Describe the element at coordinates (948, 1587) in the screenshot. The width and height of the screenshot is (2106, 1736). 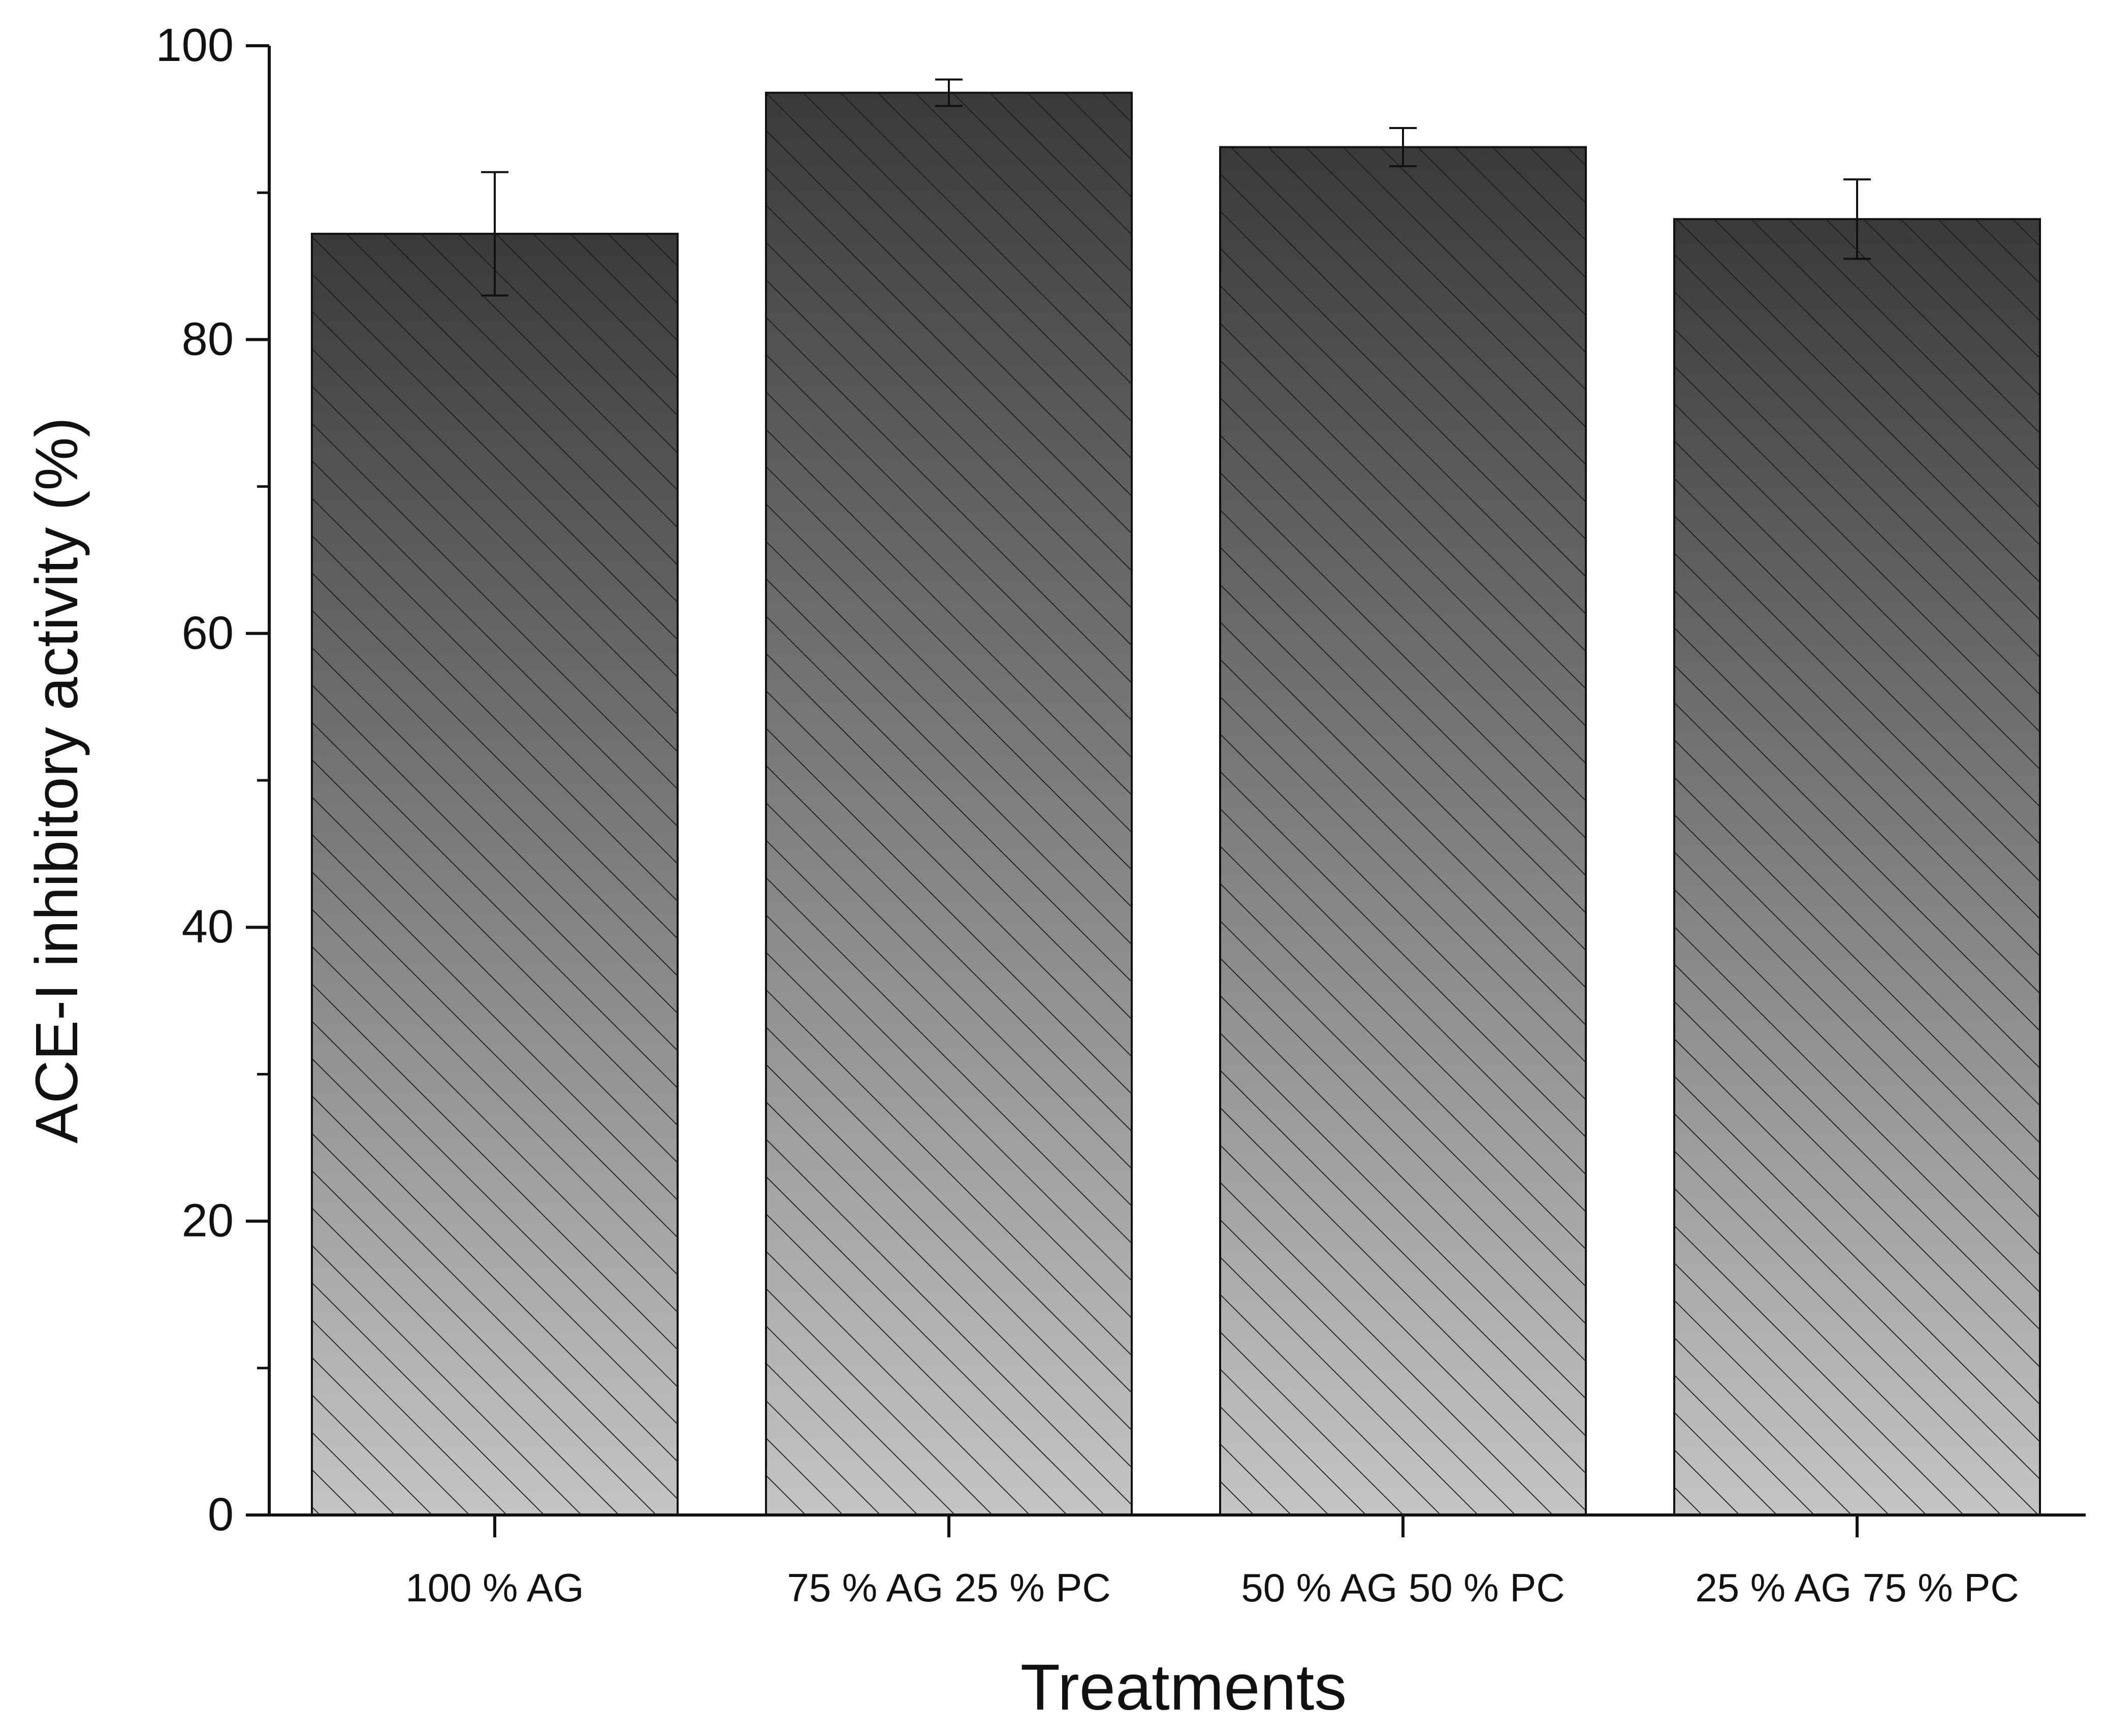
I see `x-tick-label: 75 % AG 25 % PC` at that location.